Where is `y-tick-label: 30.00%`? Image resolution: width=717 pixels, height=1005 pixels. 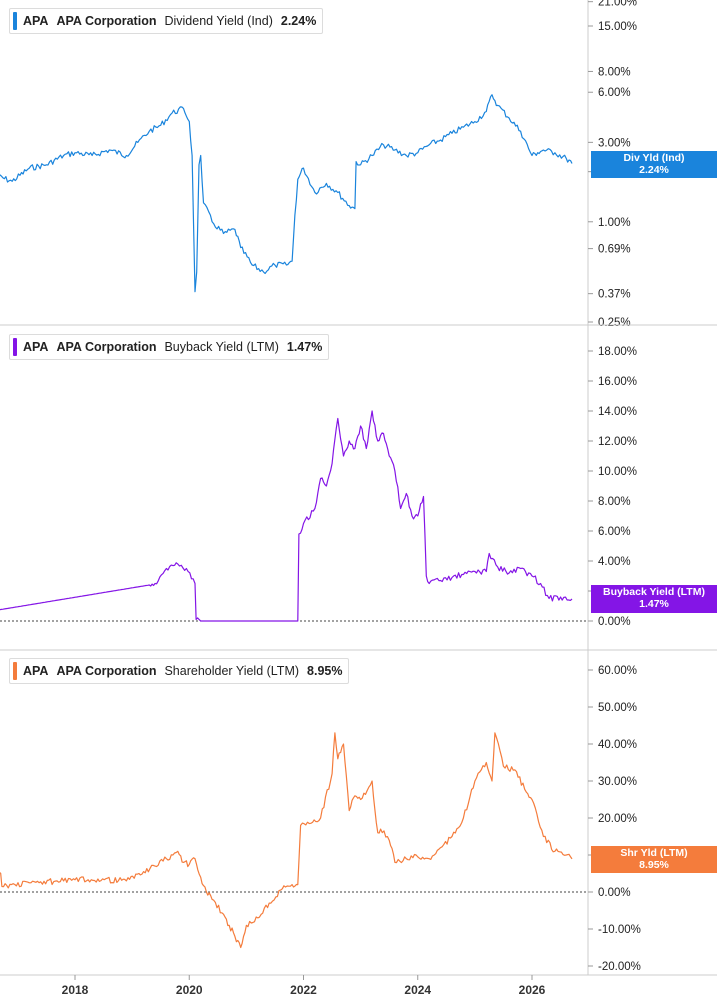
y-tick-label: 30.00% is located at coordinates (617, 782).